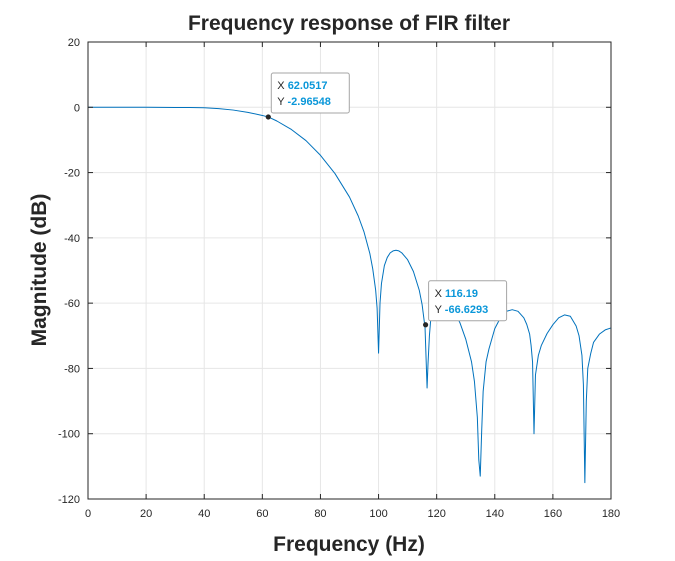 This screenshot has width=675, height=561. I want to click on datatip-y-row: Y -66.6293, so click(462, 310).